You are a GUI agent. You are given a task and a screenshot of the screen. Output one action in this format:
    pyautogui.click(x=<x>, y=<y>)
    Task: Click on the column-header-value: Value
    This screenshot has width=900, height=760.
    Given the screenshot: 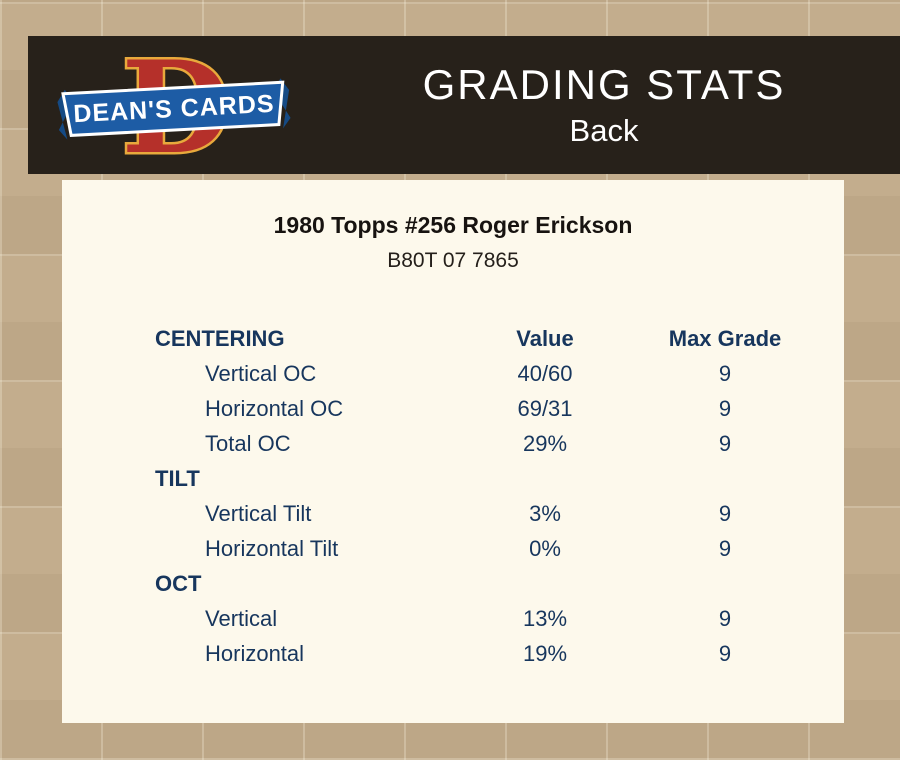 What is the action you would take?
    pyautogui.click(x=545, y=338)
    